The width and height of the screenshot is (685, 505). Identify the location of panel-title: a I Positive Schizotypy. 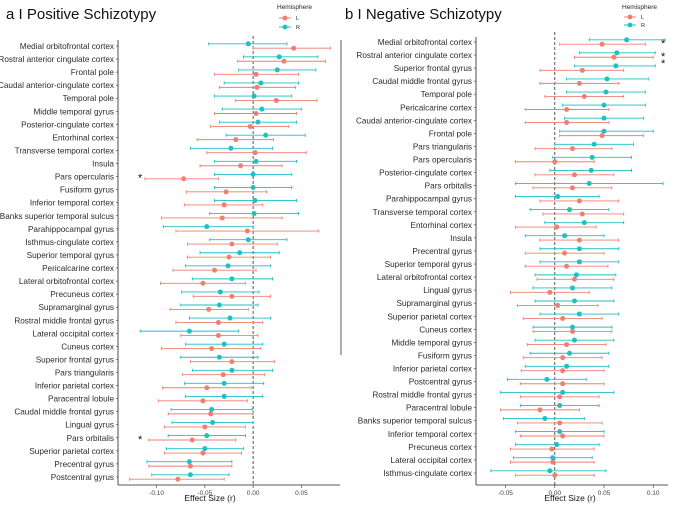
(81, 14).